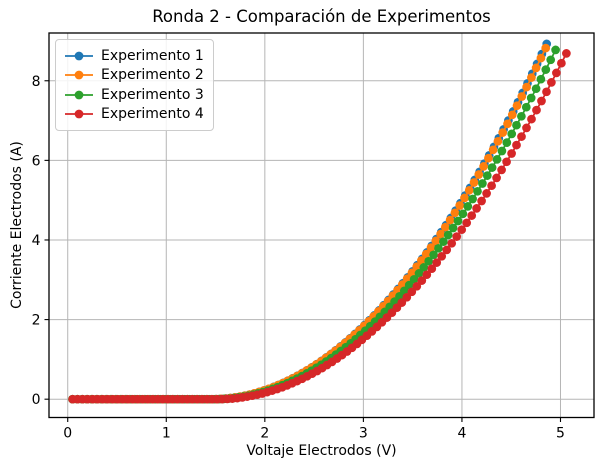 The height and width of the screenshot is (471, 600). What do you see at coordinates (134, 76) in the screenshot?
I see `legend-entry-experimento-2: Experimento 2` at bounding box center [134, 76].